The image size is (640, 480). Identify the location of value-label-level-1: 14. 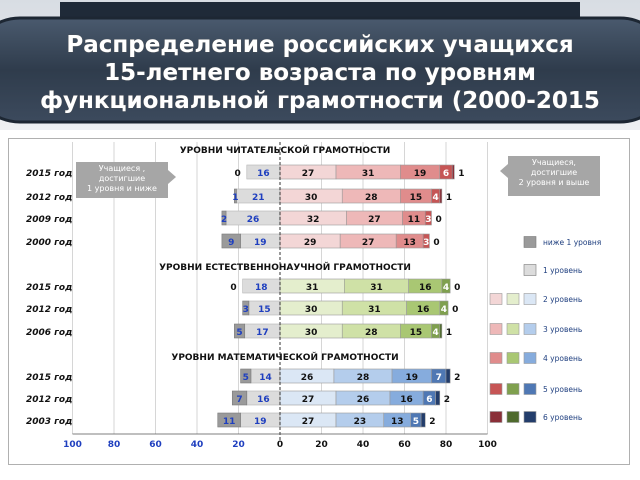
(265, 378).